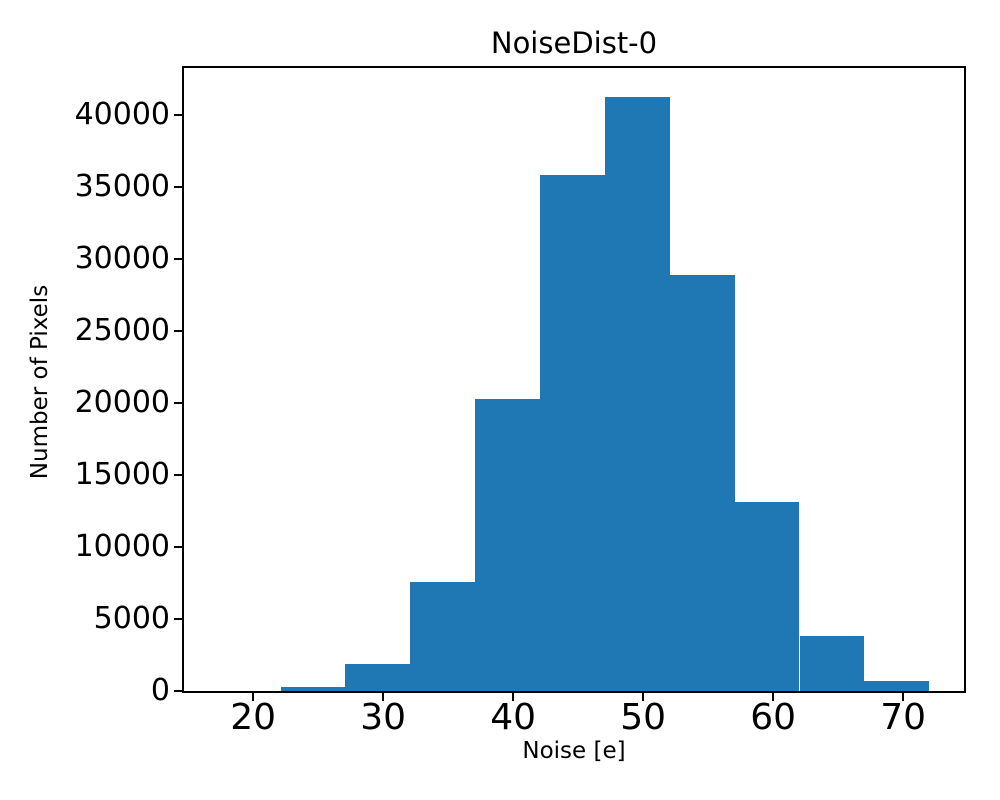  What do you see at coordinates (122, 546) in the screenshot?
I see `y-tick-label: 10000` at bounding box center [122, 546].